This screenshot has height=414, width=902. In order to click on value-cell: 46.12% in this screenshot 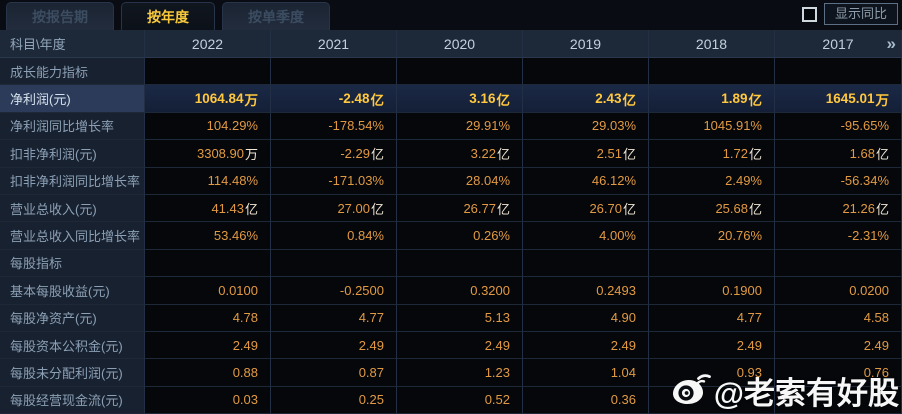, I will do `click(586, 181)`.